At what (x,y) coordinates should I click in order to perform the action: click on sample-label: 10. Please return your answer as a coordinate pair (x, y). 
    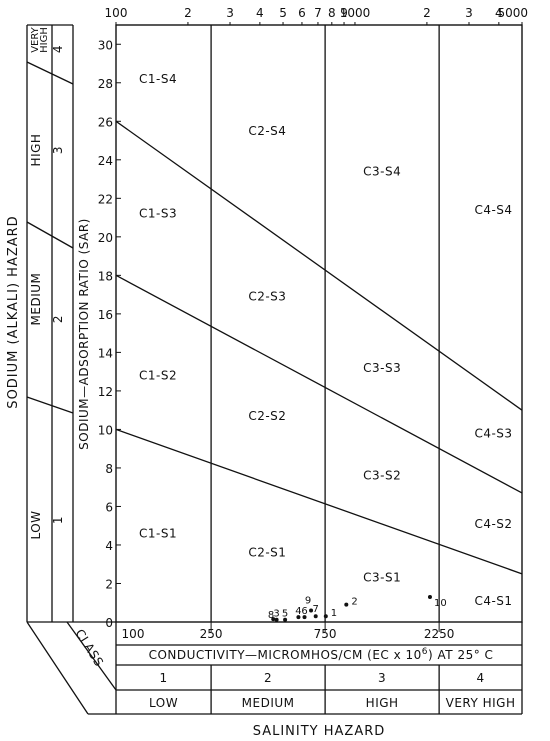
    Looking at the image, I should click on (440, 603).